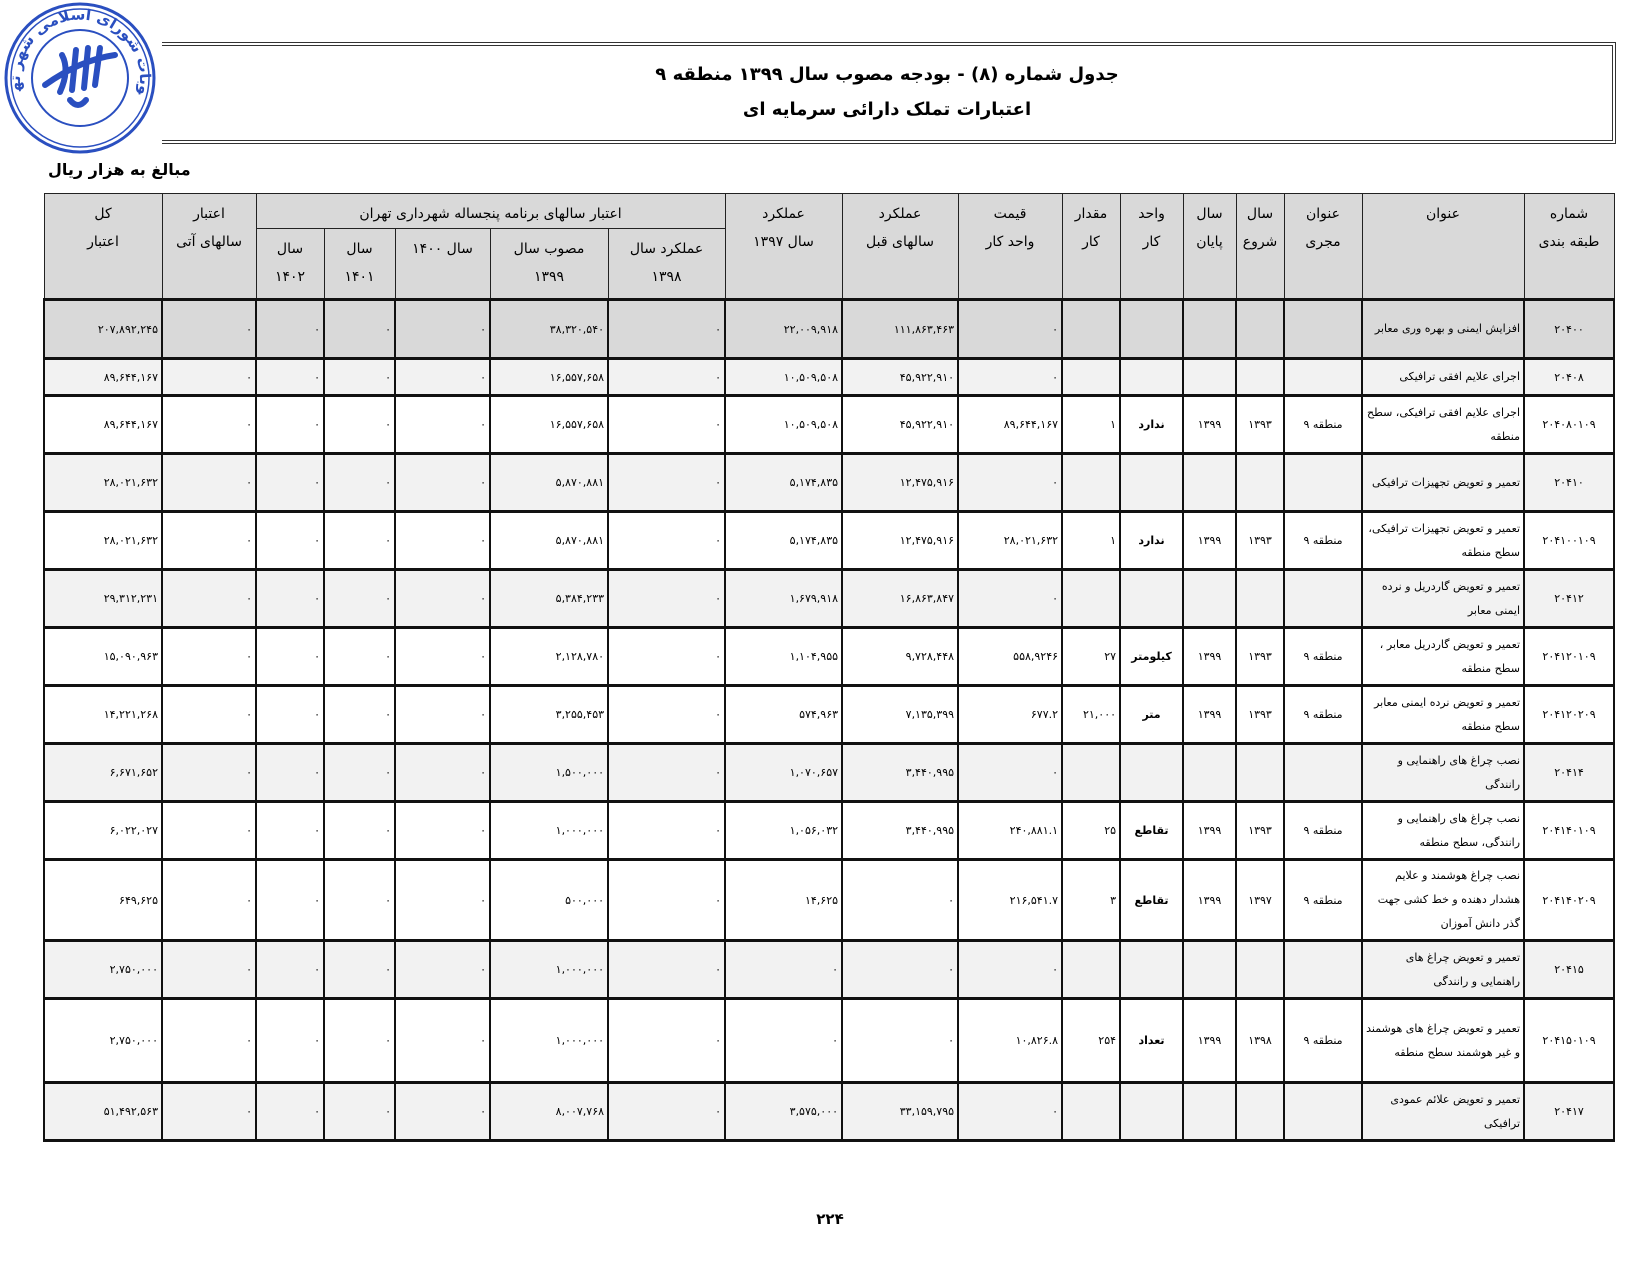 The image size is (1650, 1275). Describe the element at coordinates (900, 377) in the screenshot. I see `cell-prev-years: ۴۵,۹۲۲,۹۱۰` at that location.